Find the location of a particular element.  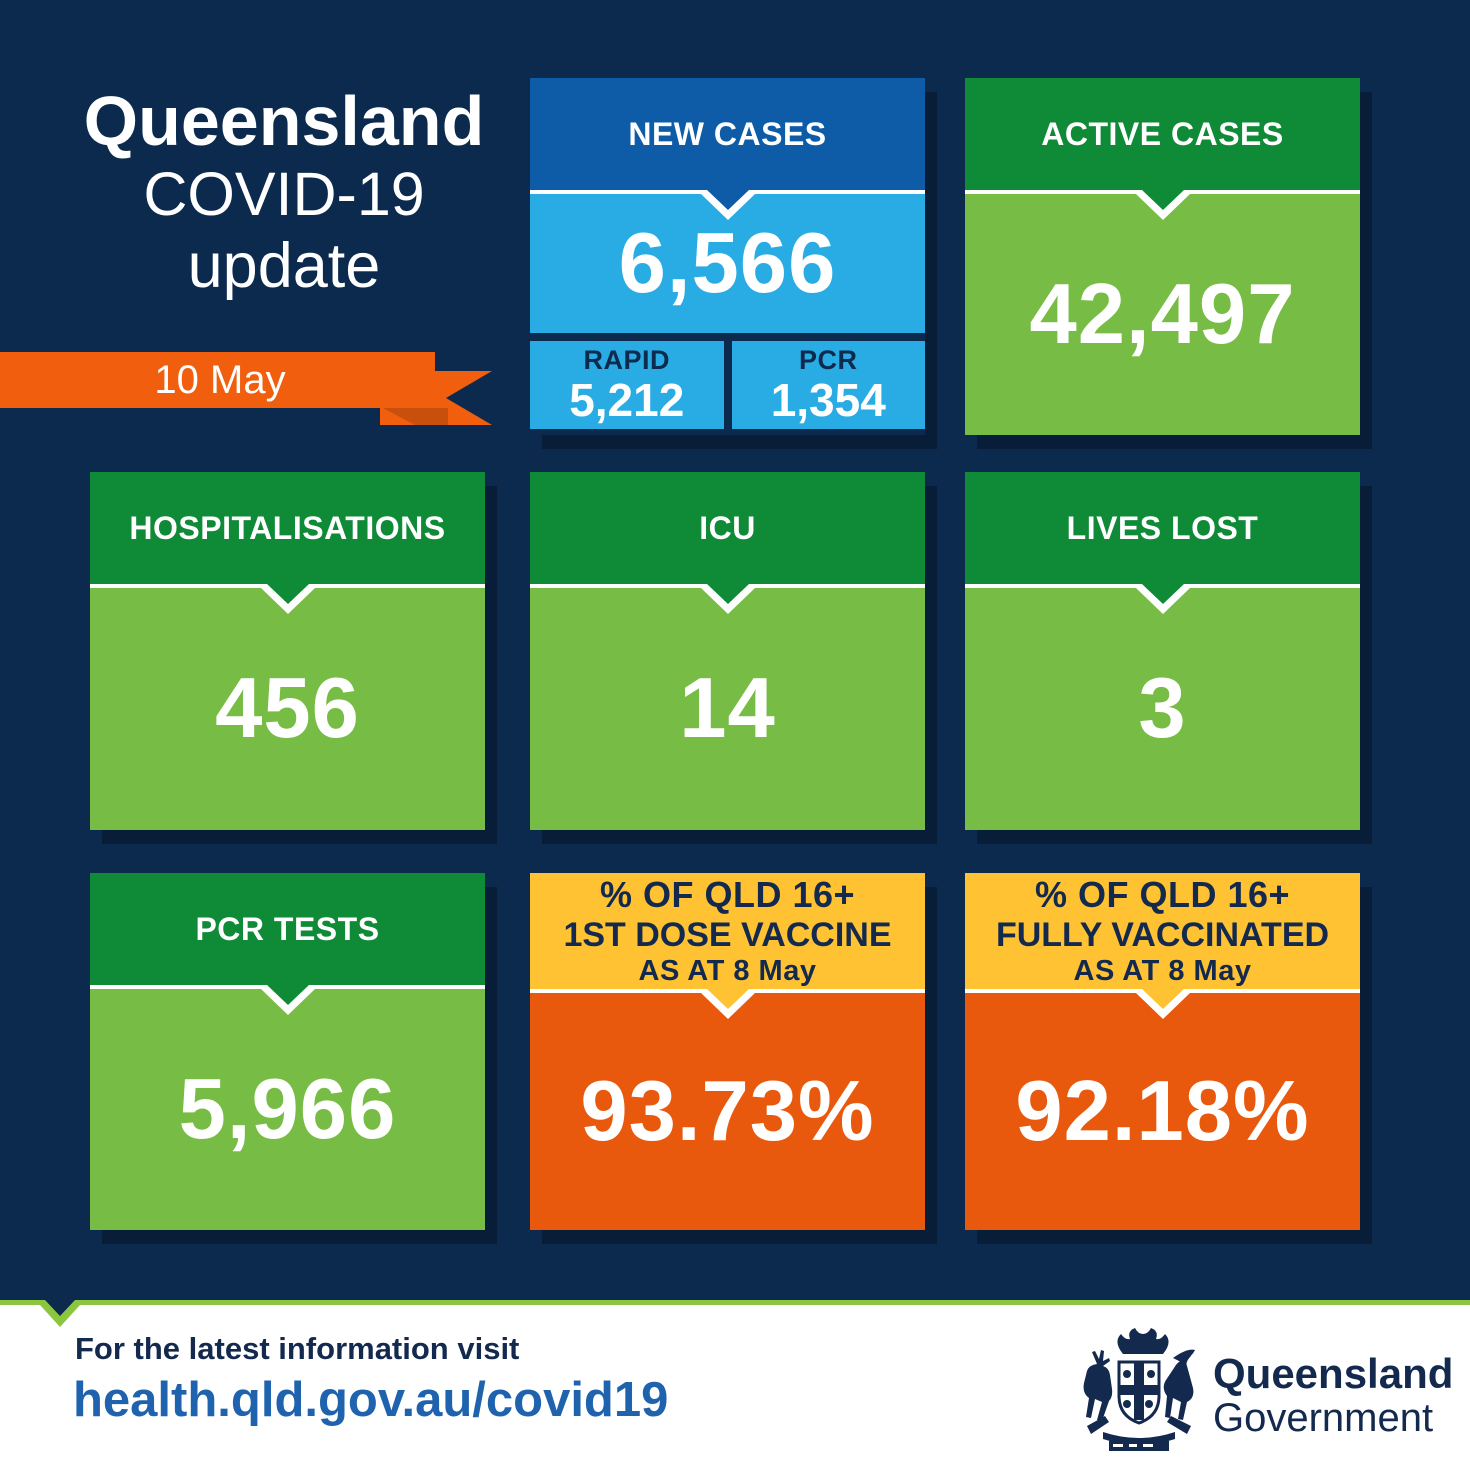

new-cases-breakdown: RAPID 5,212 PCR 1,354 is located at coordinates (727, 385).